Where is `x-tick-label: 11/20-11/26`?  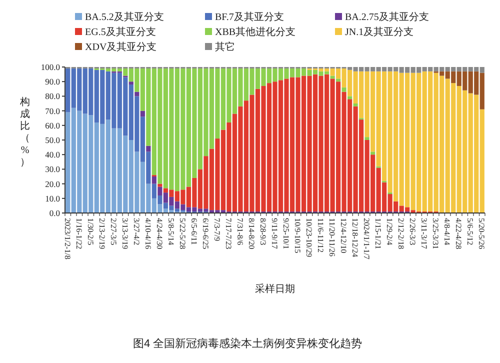 x-tick-label: 11/20-11/26 is located at coordinates (332, 237).